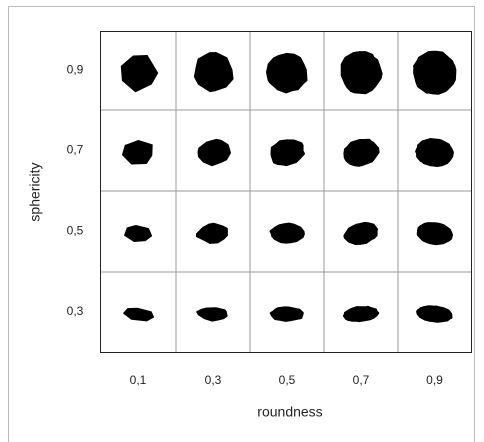 Image resolution: width=484 pixels, height=442 pixels. I want to click on y-tick-label: 0,7, so click(75, 150).